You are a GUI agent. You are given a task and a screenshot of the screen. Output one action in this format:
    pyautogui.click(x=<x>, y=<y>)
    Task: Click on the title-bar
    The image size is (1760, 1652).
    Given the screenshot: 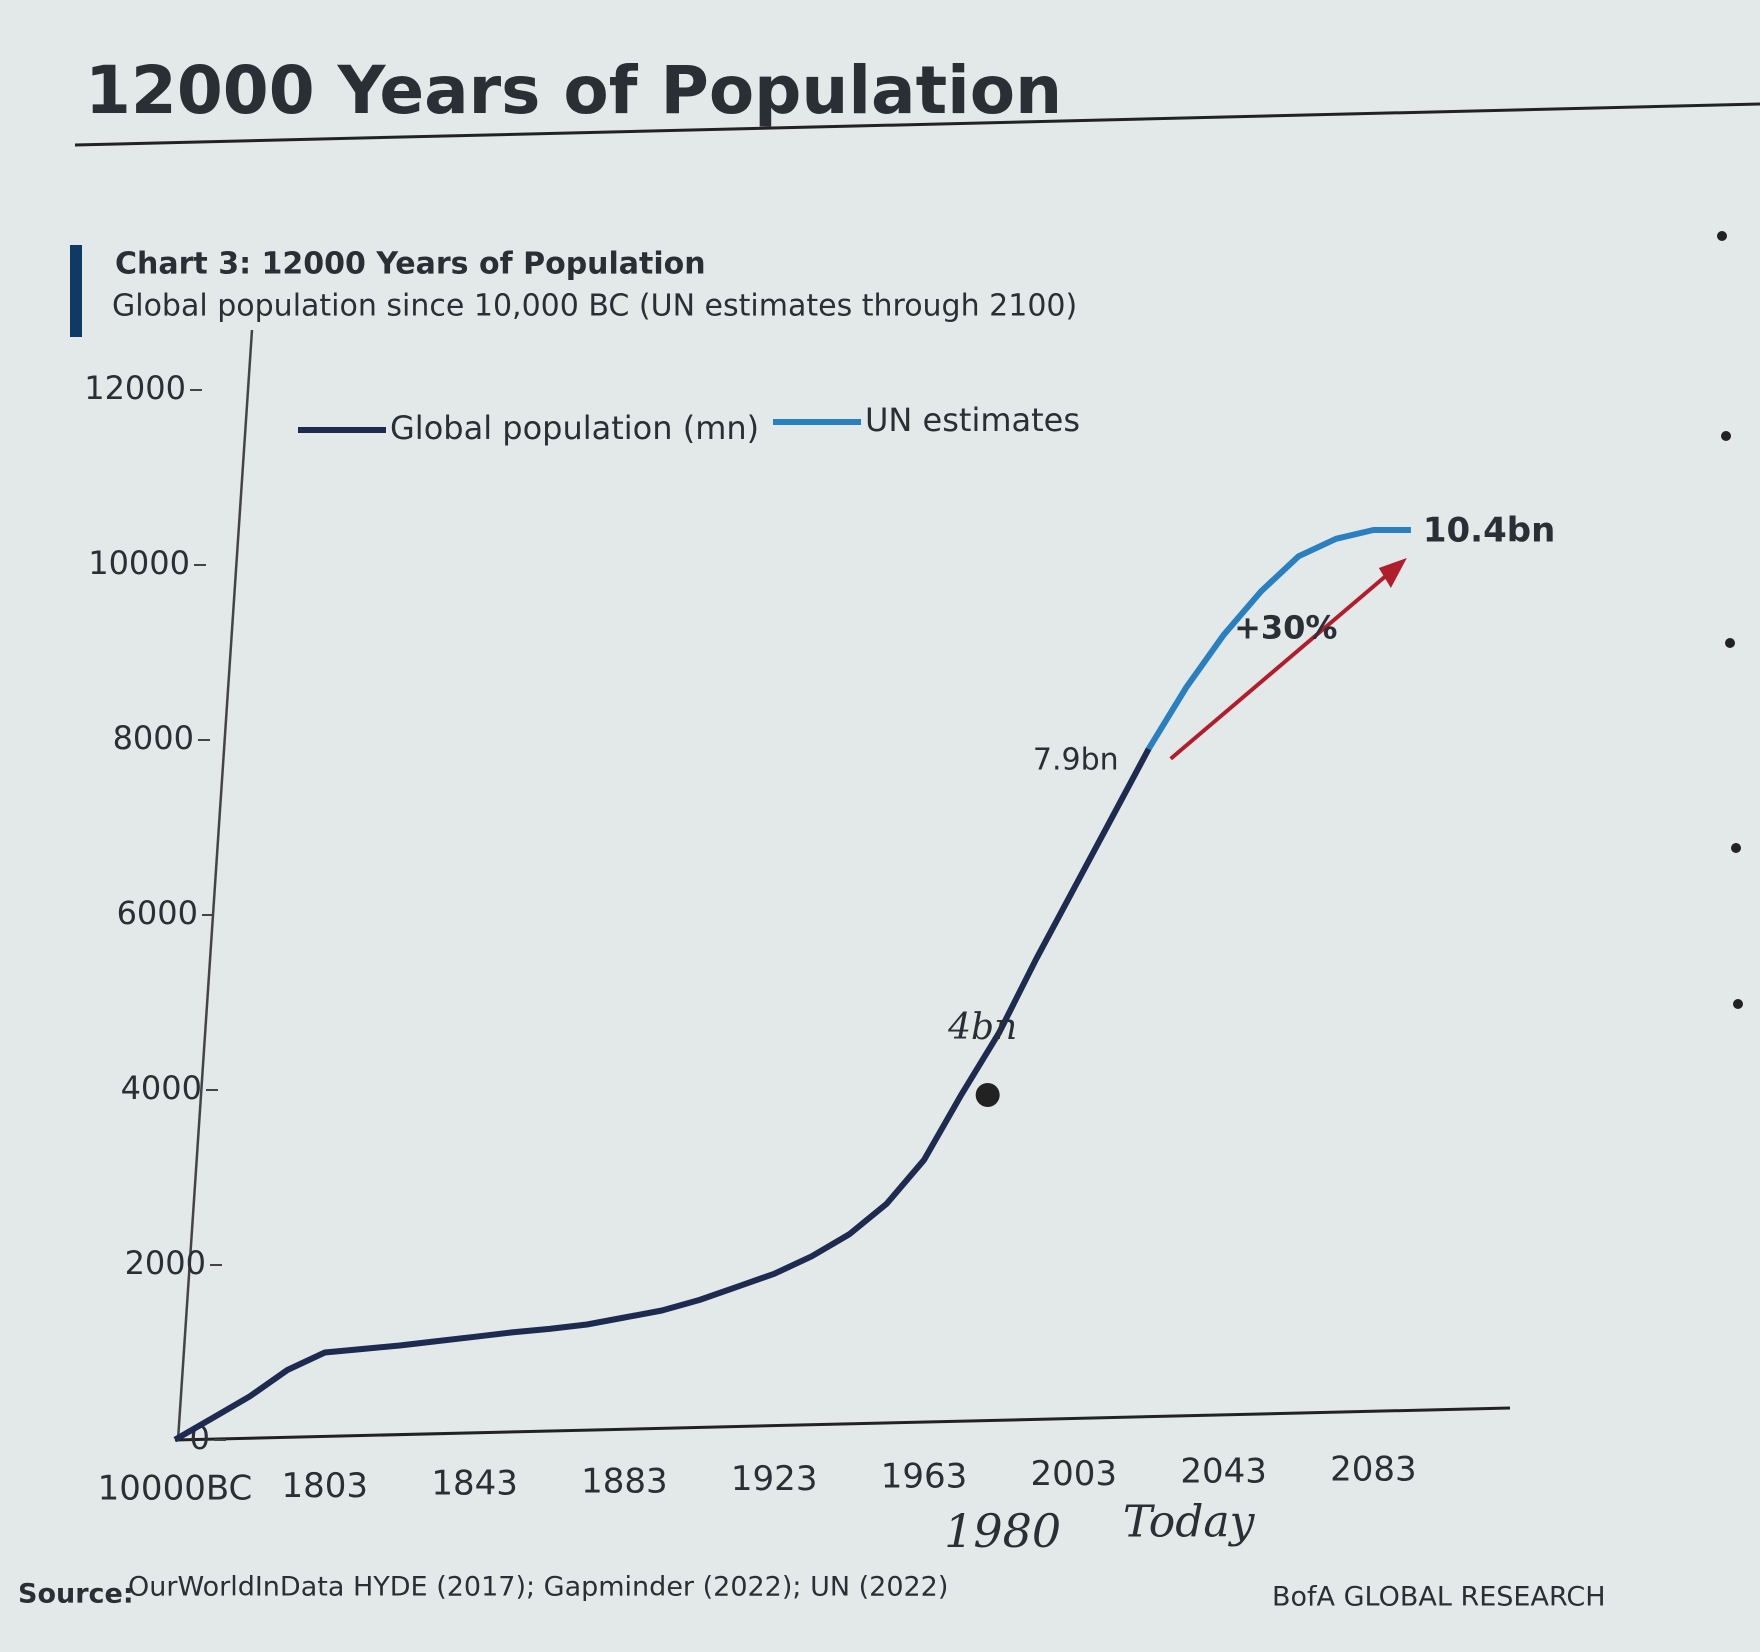 What is the action you would take?
    pyautogui.click(x=76, y=291)
    